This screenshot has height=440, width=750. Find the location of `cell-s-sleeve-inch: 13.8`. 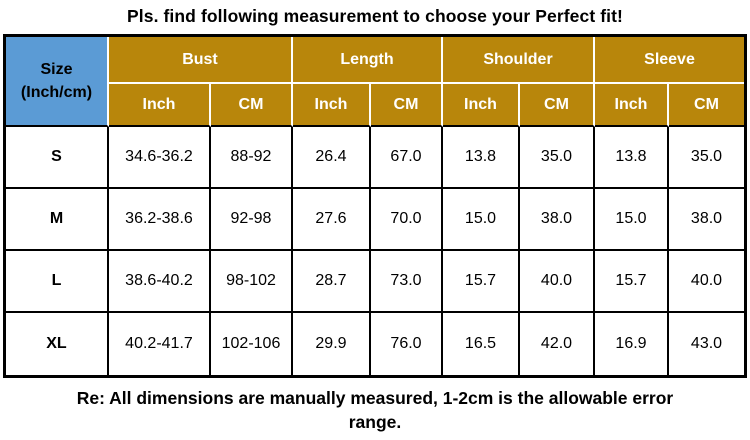

cell-s-sleeve-inch: 13.8 is located at coordinates (632, 158).